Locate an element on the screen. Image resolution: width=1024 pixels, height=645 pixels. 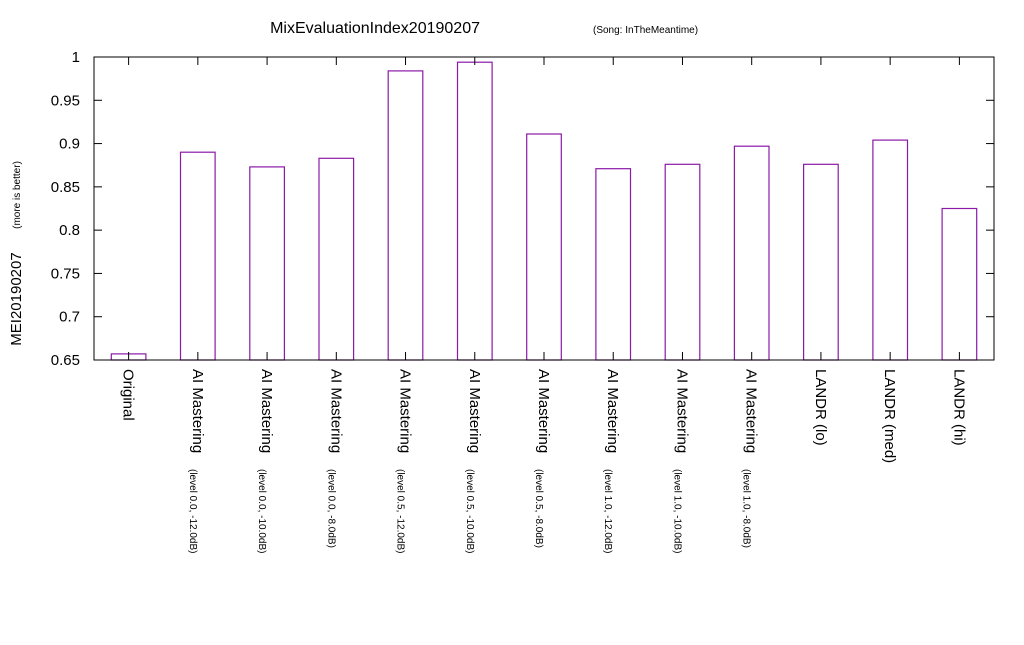
x-tick-label: LANDR (med) is located at coordinates (889, 416).